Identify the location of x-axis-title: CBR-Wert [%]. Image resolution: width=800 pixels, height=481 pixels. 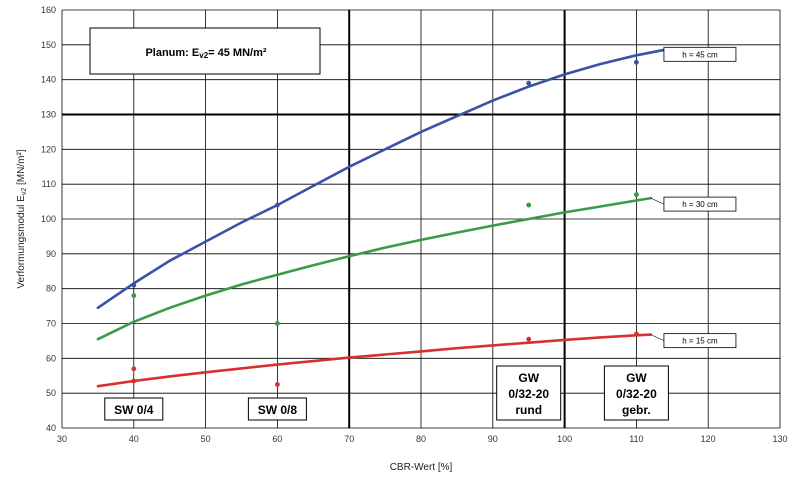
(421, 467).